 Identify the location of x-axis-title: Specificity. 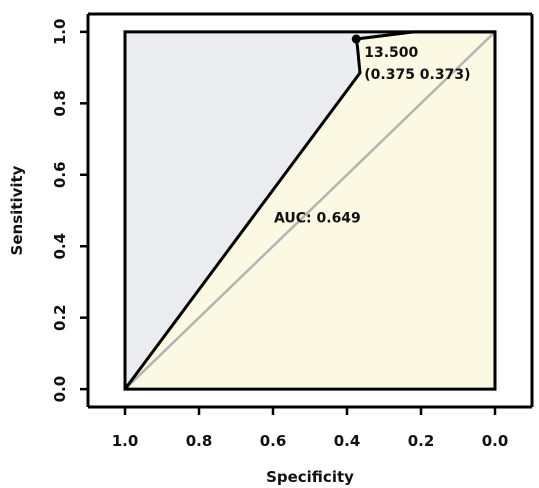
(310, 477).